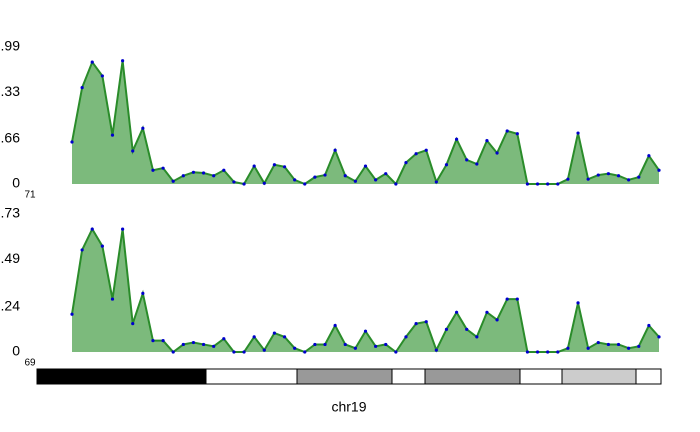 The image size is (700, 432). What do you see at coordinates (11, 305) in the screenshot?
I see `y-tick-label: .24` at bounding box center [11, 305].